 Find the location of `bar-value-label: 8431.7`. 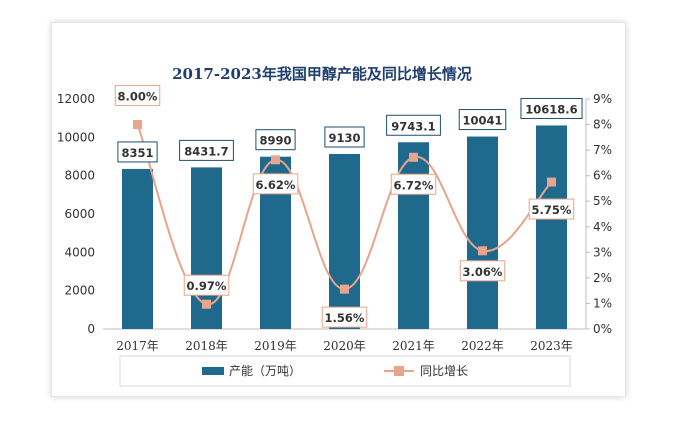

bar-value-label: 8431.7 is located at coordinates (206, 151).